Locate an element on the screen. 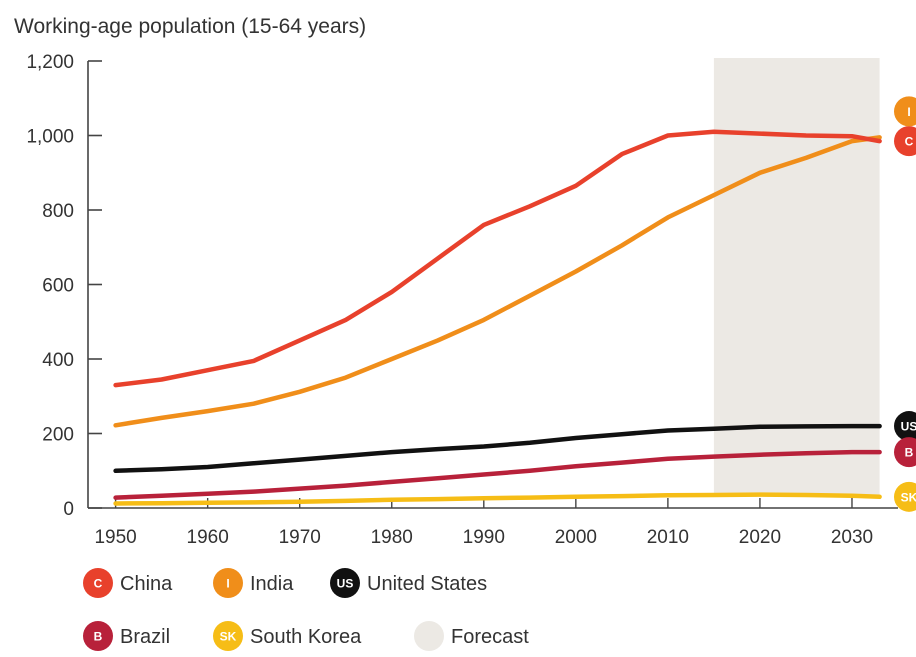 This screenshot has width=916, height=657. end-marker-brazil: B is located at coordinates (905, 452).